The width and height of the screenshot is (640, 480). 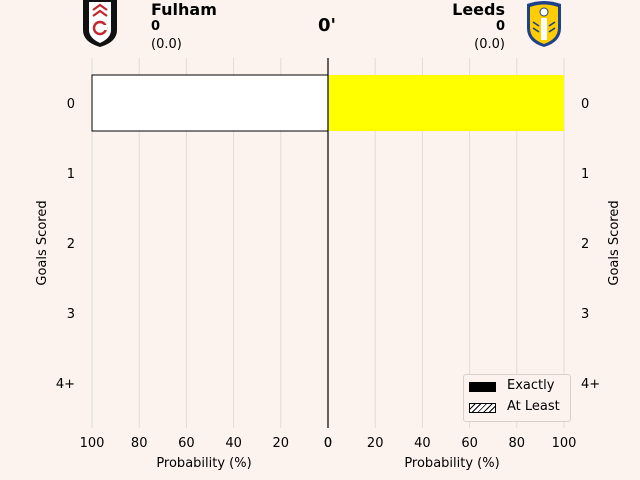 What do you see at coordinates (489, 44) in the screenshot?
I see `away-xg: (0.0)` at bounding box center [489, 44].